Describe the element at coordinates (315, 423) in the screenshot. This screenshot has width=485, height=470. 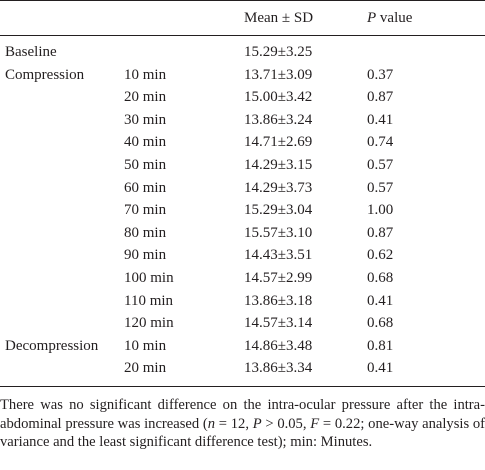
I see `footnote-f-symbol: F` at that location.